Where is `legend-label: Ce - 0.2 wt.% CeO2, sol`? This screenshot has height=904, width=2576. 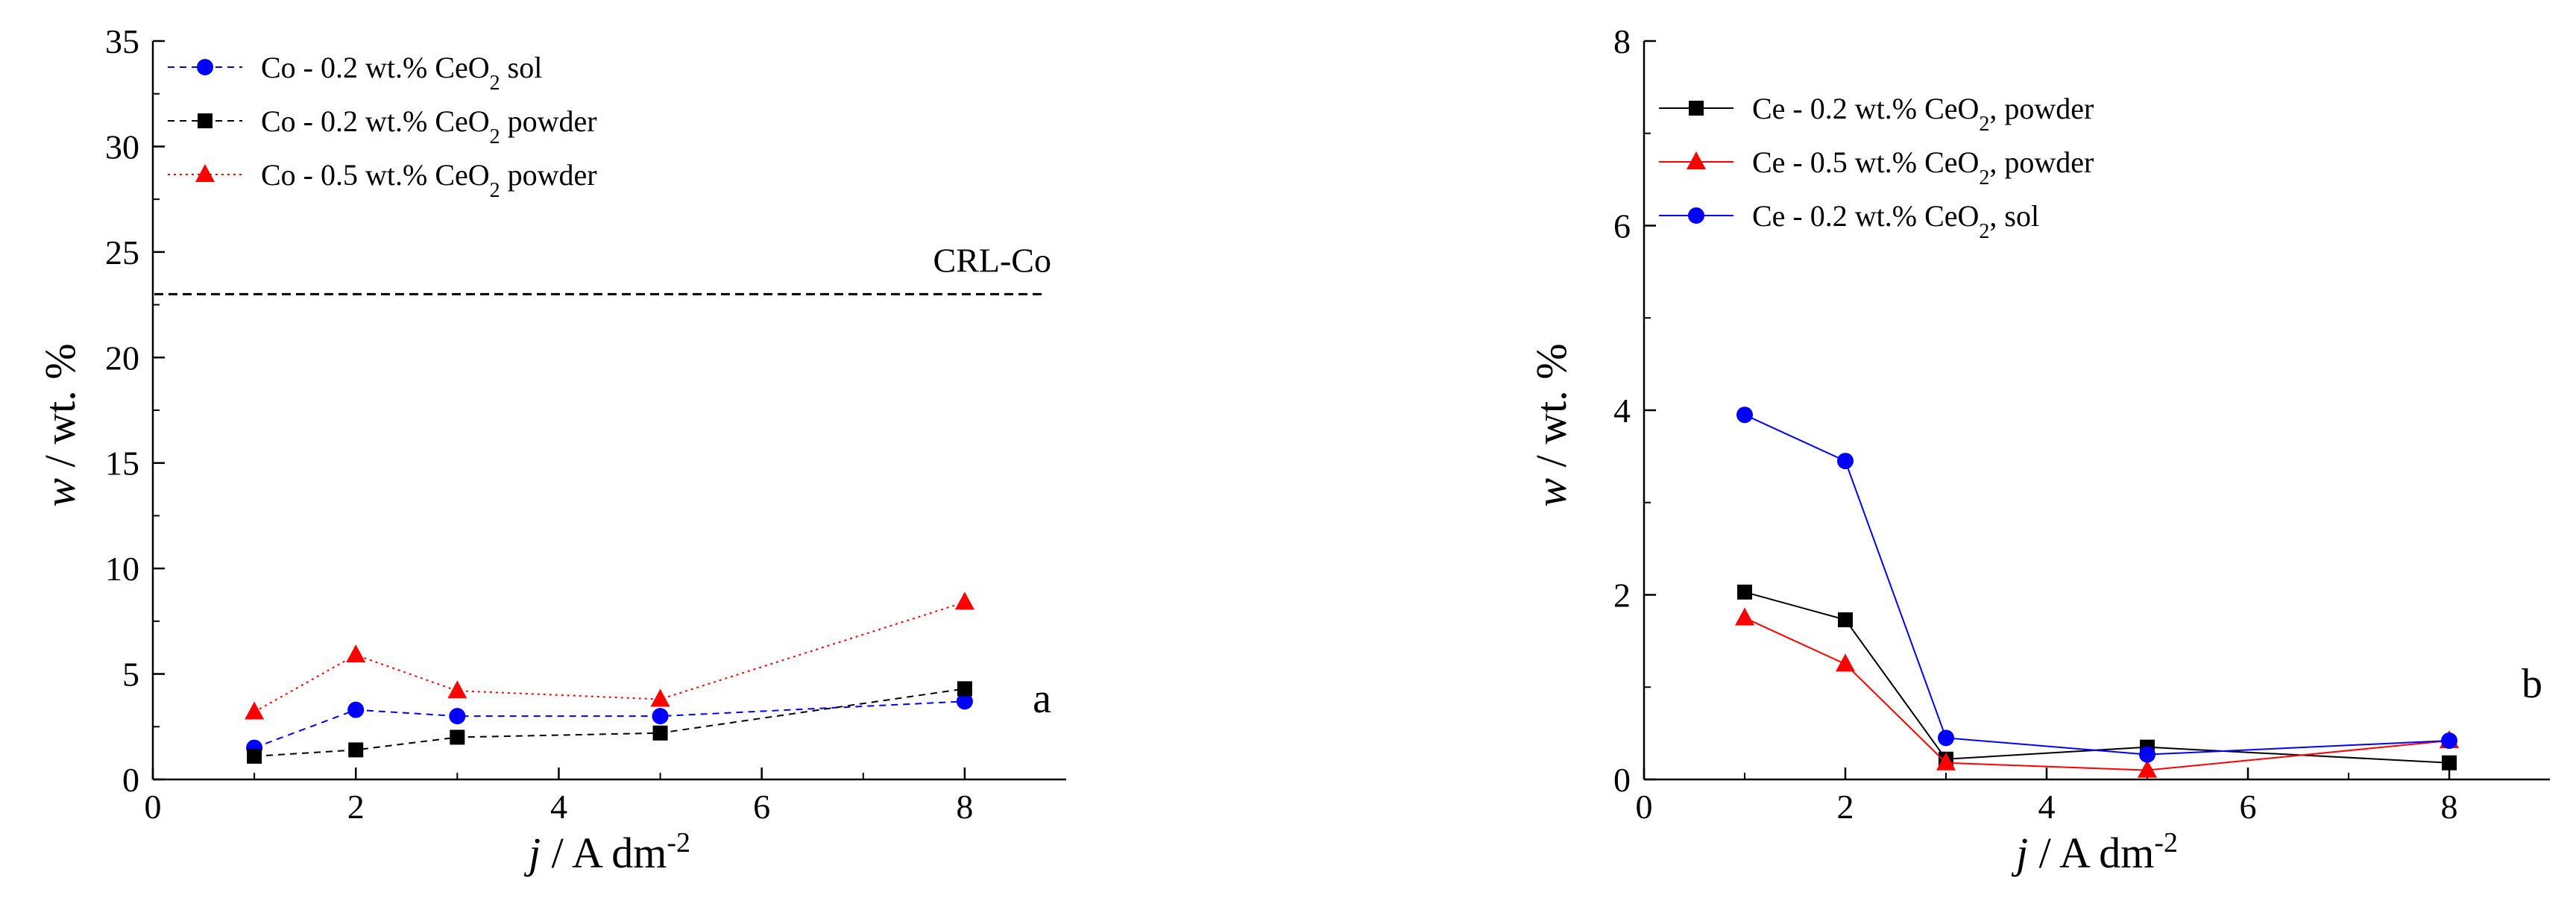
legend-label: Ce - 0.2 wt.% CeO2, sol is located at coordinates (1896, 221).